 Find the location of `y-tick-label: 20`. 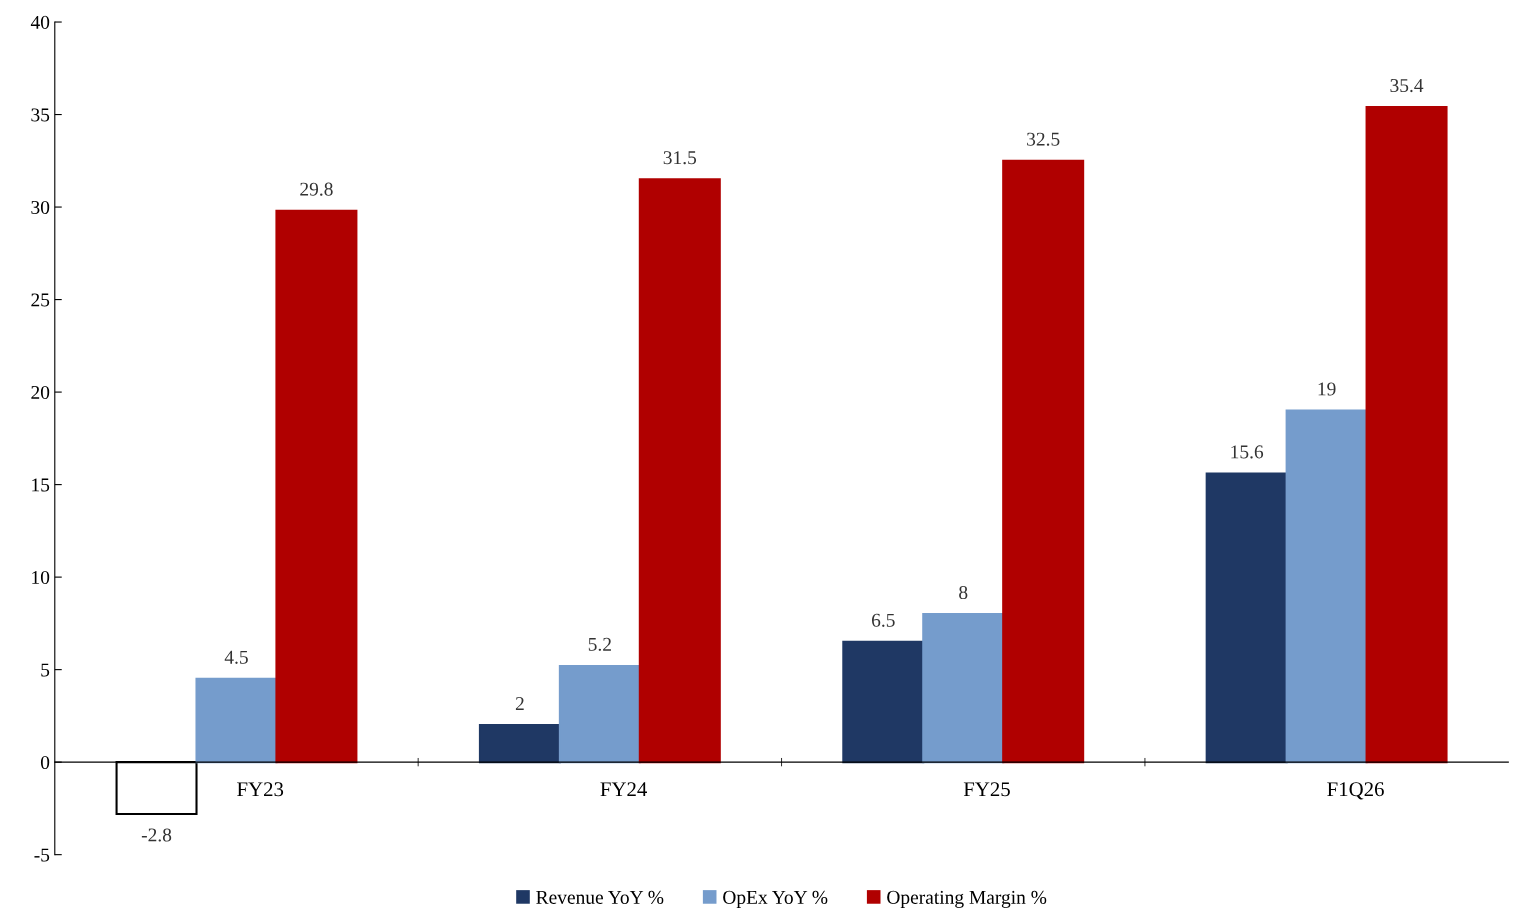

y-tick-label: 20 is located at coordinates (40, 392).